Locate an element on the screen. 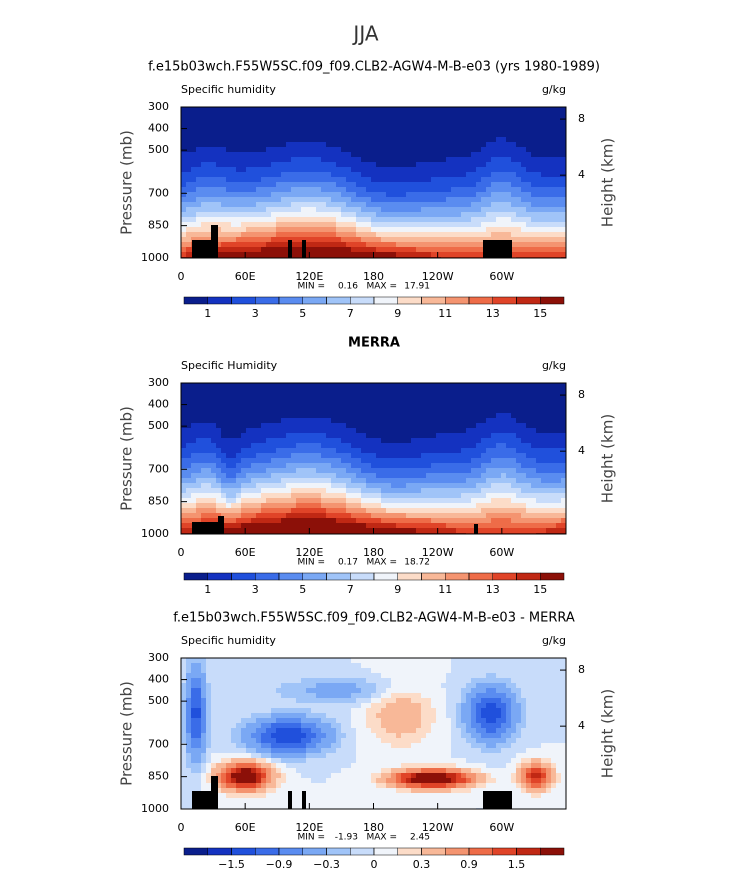  colorbar-label: 9 is located at coordinates (397, 313).